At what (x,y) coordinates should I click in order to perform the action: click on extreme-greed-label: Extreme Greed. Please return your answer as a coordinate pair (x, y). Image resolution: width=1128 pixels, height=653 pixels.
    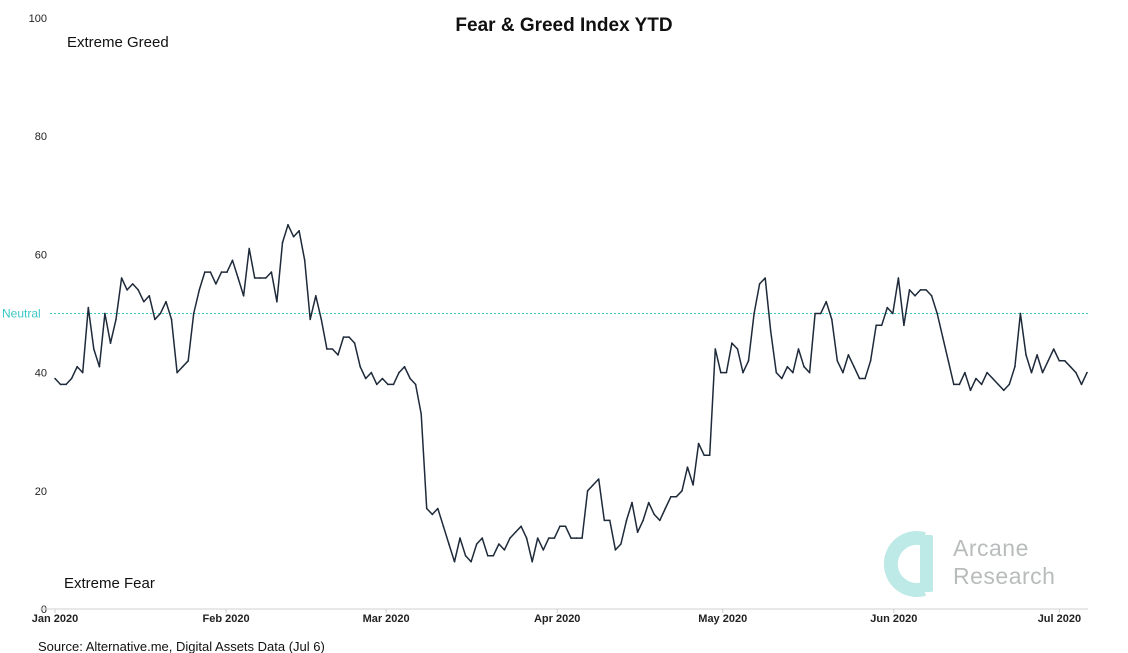
    Looking at the image, I should click on (118, 42).